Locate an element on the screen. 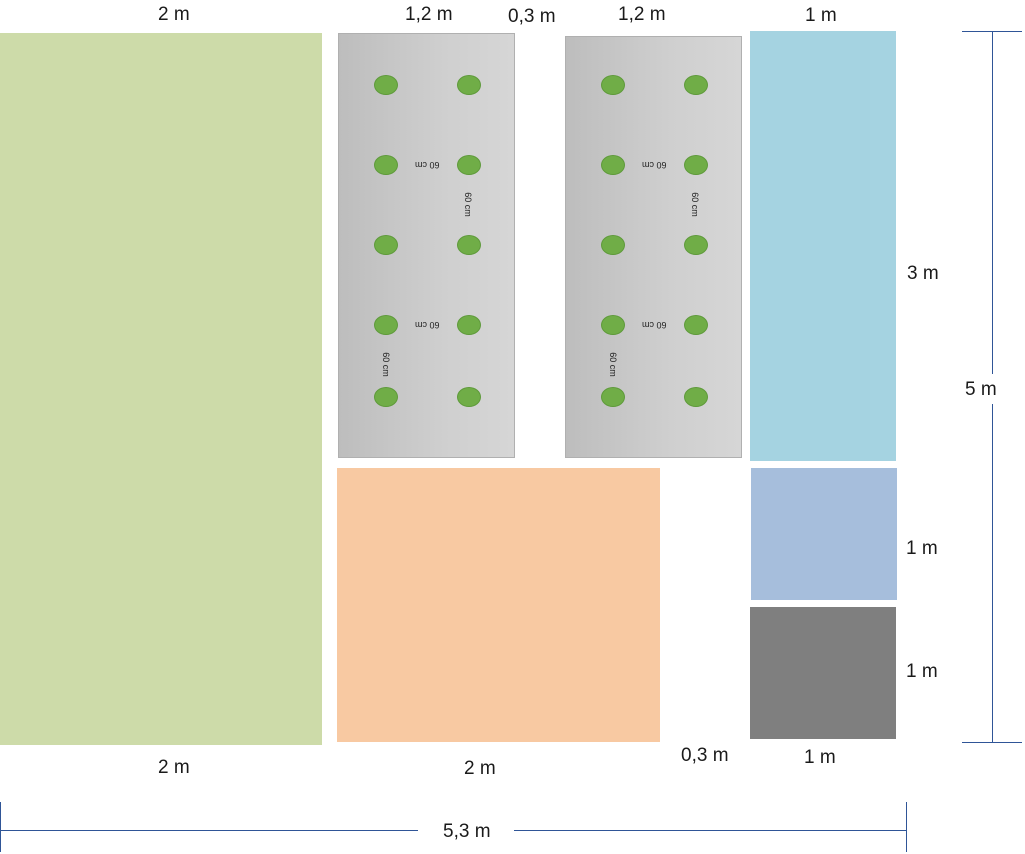  planting-bed-1: 60 cm 60 cm 60 cm 60 cm is located at coordinates (426, 245).